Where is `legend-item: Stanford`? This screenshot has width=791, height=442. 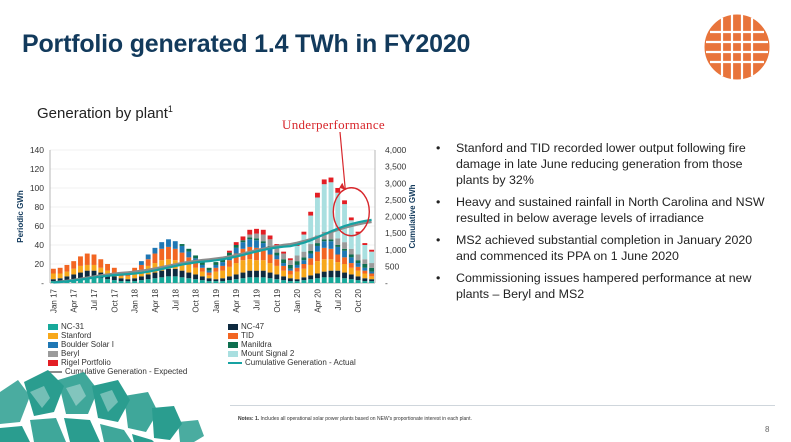
legend-item: Stanford is located at coordinates (69, 335).